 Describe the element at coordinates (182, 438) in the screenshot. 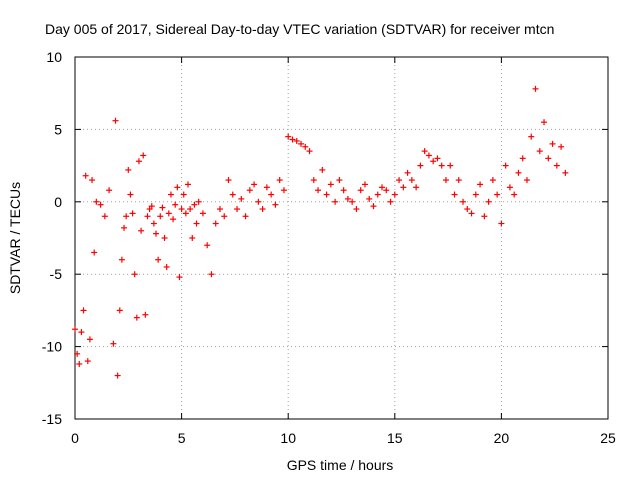

I see `x-tick-label: 5` at that location.